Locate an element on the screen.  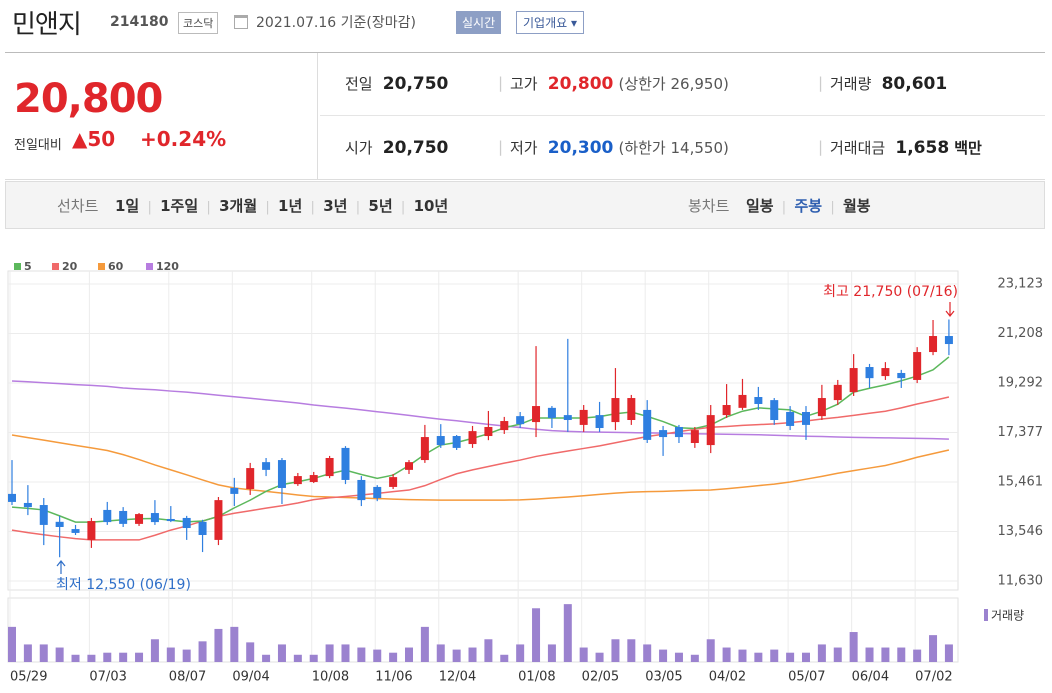
candle-tab: 월봉 is located at coordinates (857, 206).